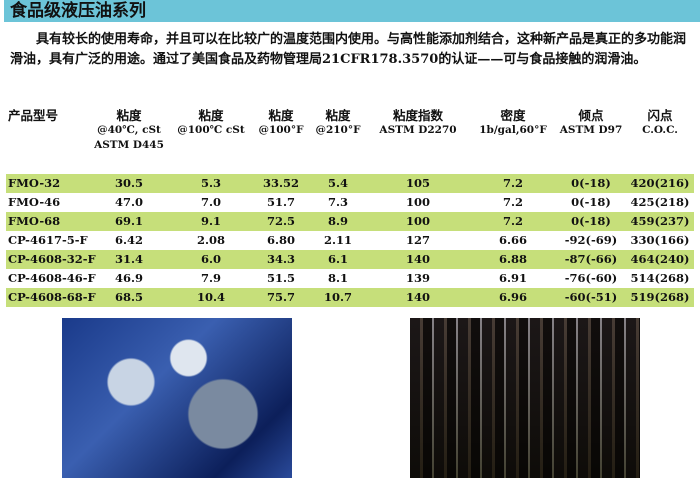 This screenshot has width=700, height=482. I want to click on table-cell: 51.5, so click(280, 278).